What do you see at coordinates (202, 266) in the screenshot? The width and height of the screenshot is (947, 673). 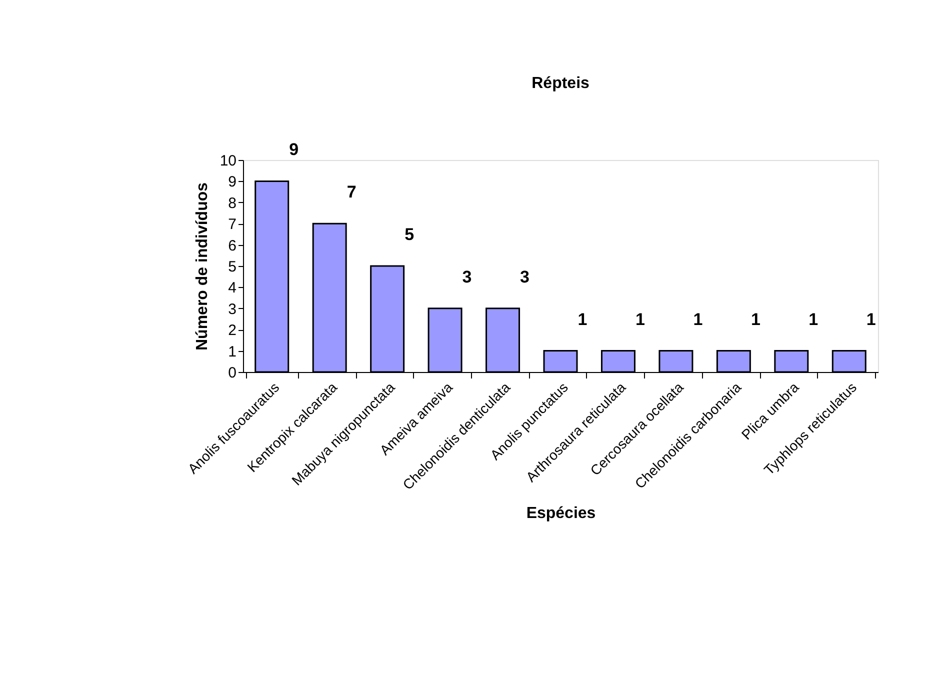 I see `y-axis-title: Número de indivíduos` at bounding box center [202, 266].